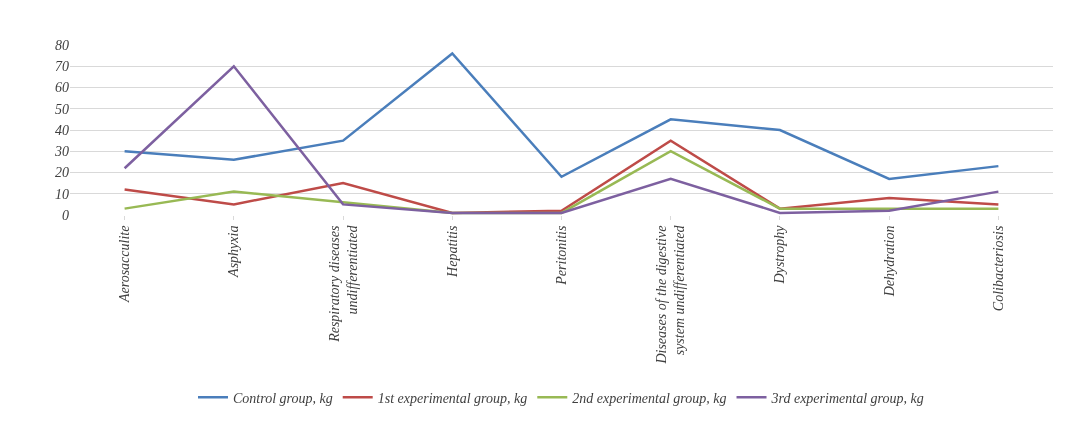 The width and height of the screenshot is (1083, 433). I want to click on x-tick-label: Aerosacculite, so click(125, 264).